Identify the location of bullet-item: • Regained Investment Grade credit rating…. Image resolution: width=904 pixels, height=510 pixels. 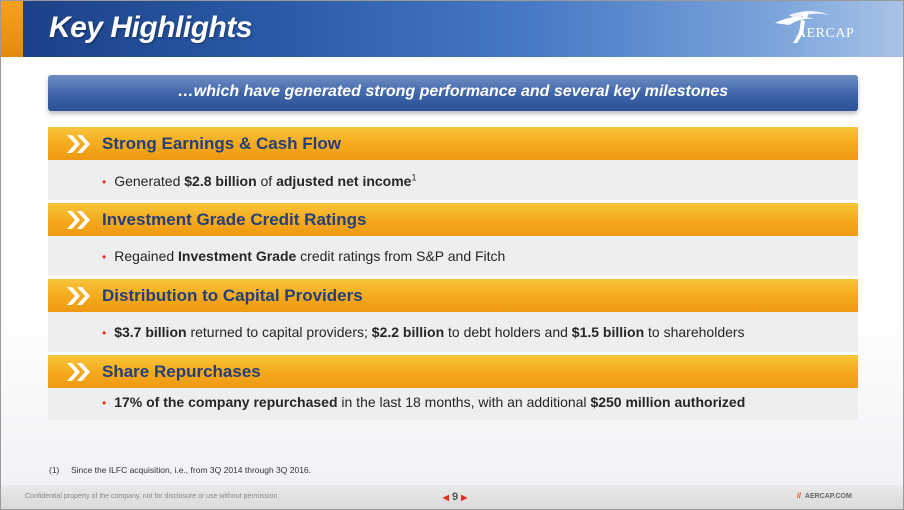
(303, 256).